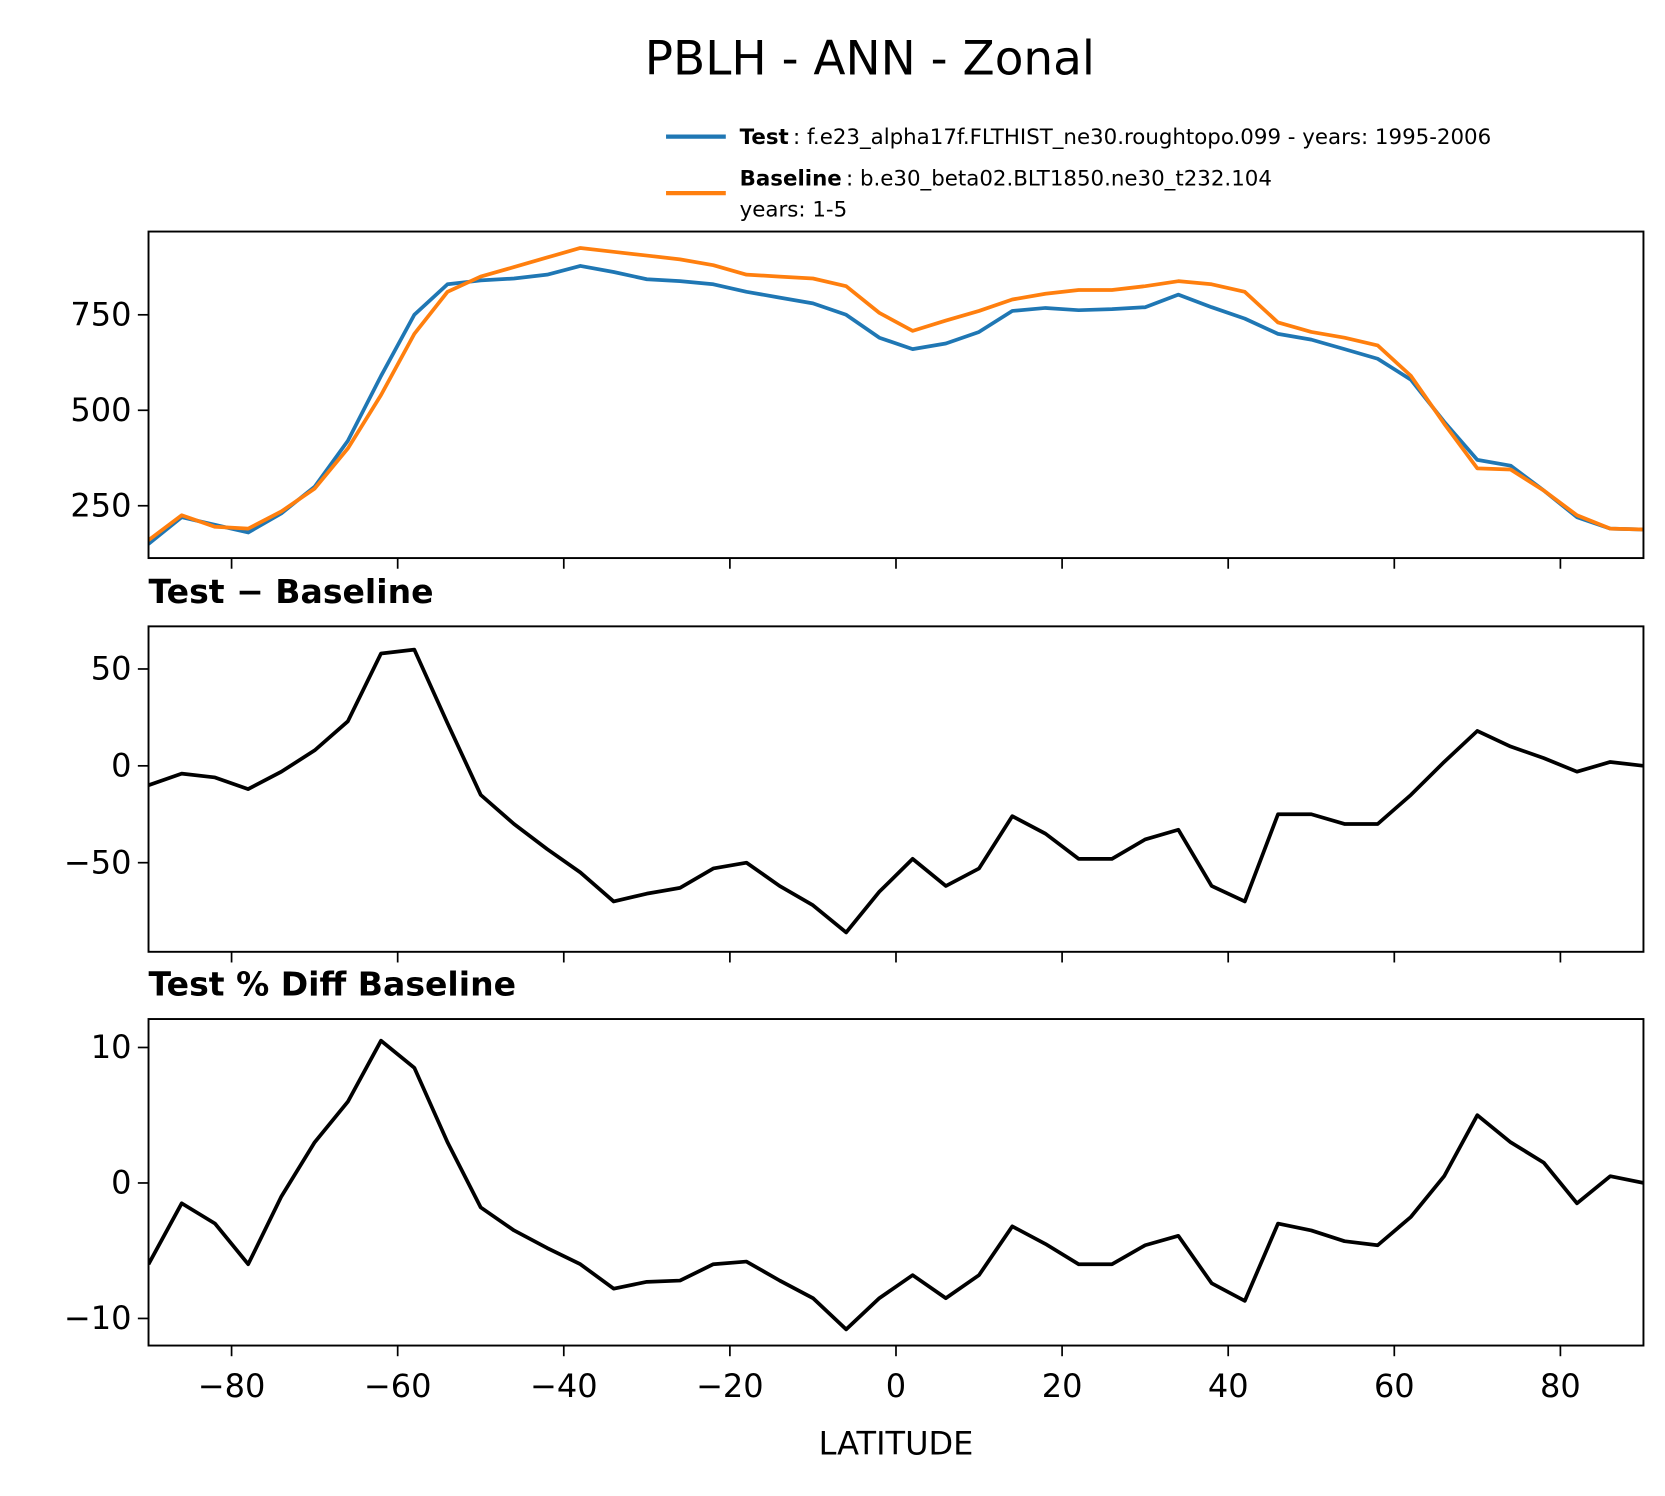 The width and height of the screenshot is (1665, 1496). Describe the element at coordinates (291, 591) in the screenshot. I see `subplot-title: Test − Baseline` at that location.